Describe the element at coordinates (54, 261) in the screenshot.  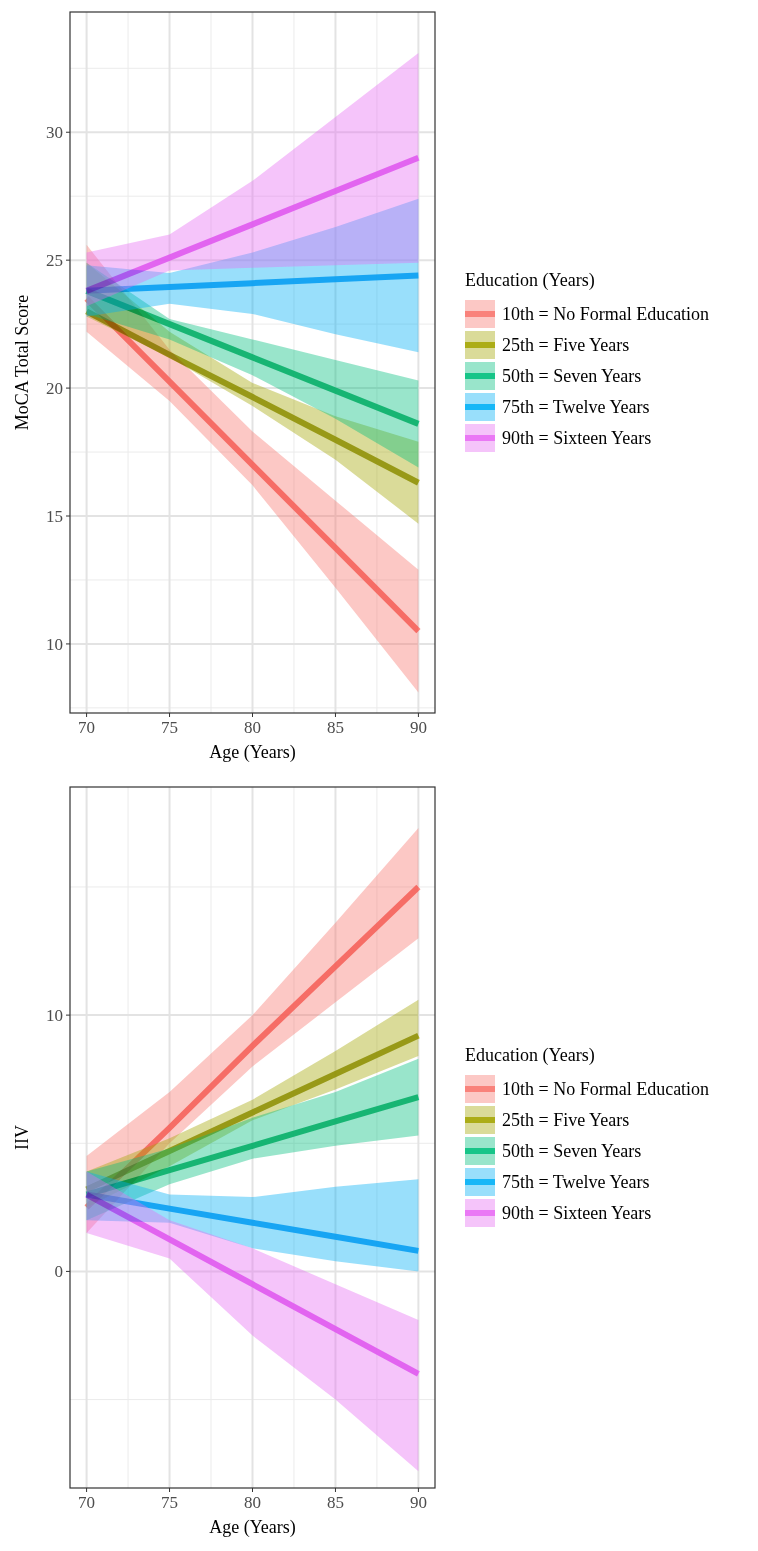
I see `y-tick-label: 25` at that location.